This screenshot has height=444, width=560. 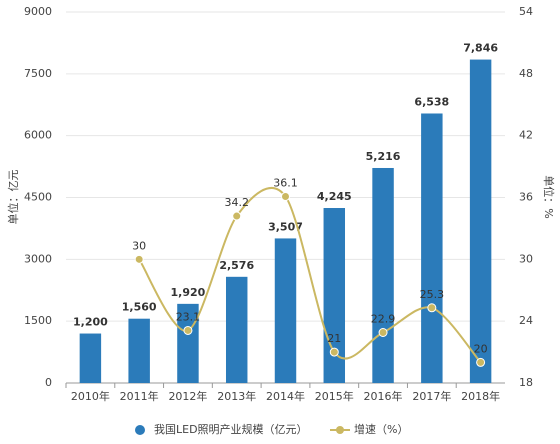 I want to click on bar-value-label: 2,576, so click(x=236, y=265).